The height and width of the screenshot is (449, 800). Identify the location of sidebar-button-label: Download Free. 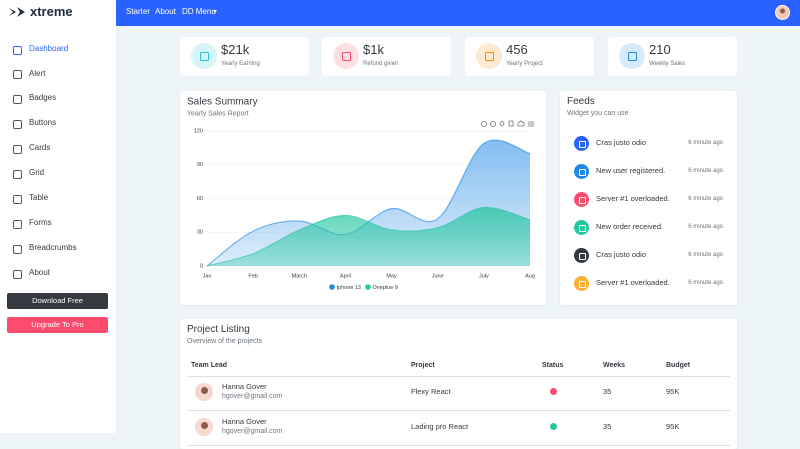
(57, 300).